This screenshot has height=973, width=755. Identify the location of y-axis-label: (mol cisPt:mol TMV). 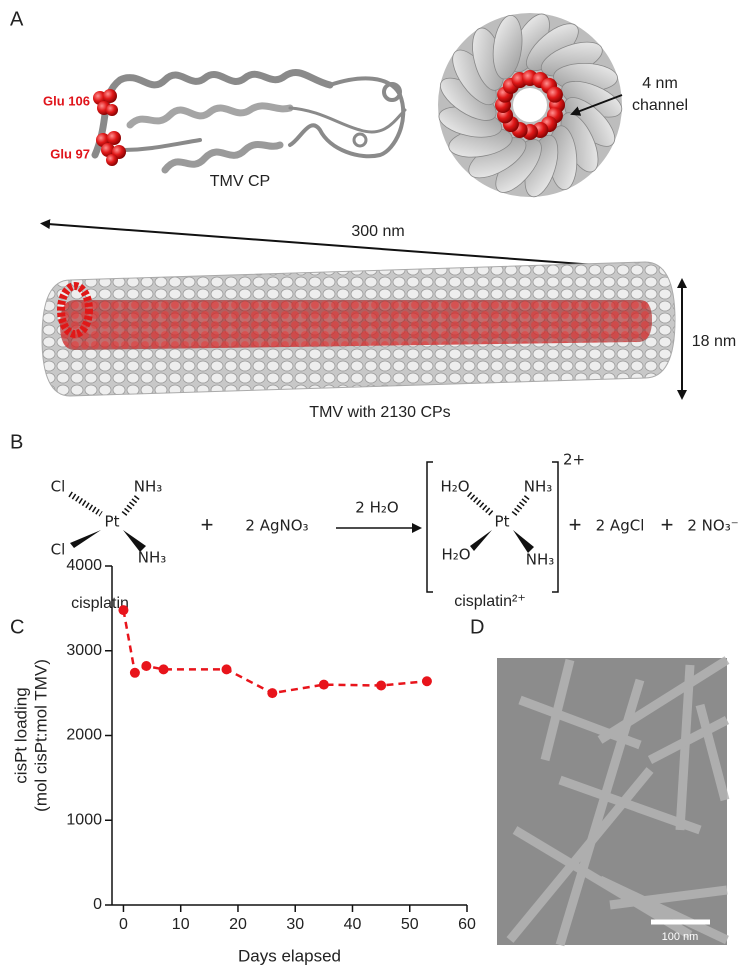
(40, 735).